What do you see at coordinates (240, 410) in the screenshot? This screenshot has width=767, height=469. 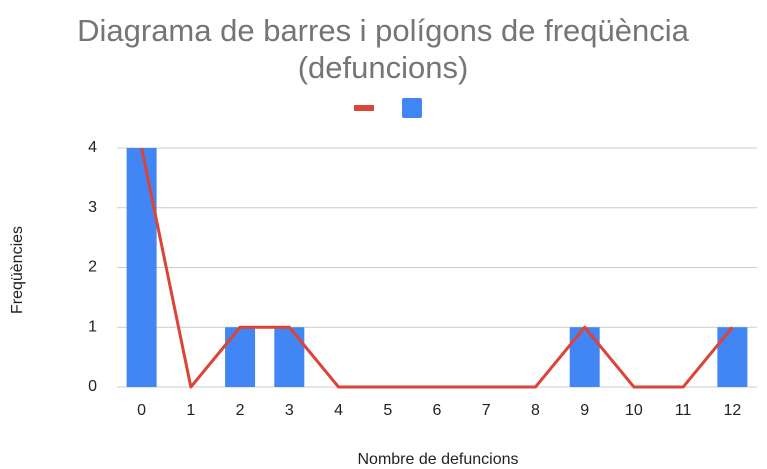 I see `x-tick-label: 2` at bounding box center [240, 410].